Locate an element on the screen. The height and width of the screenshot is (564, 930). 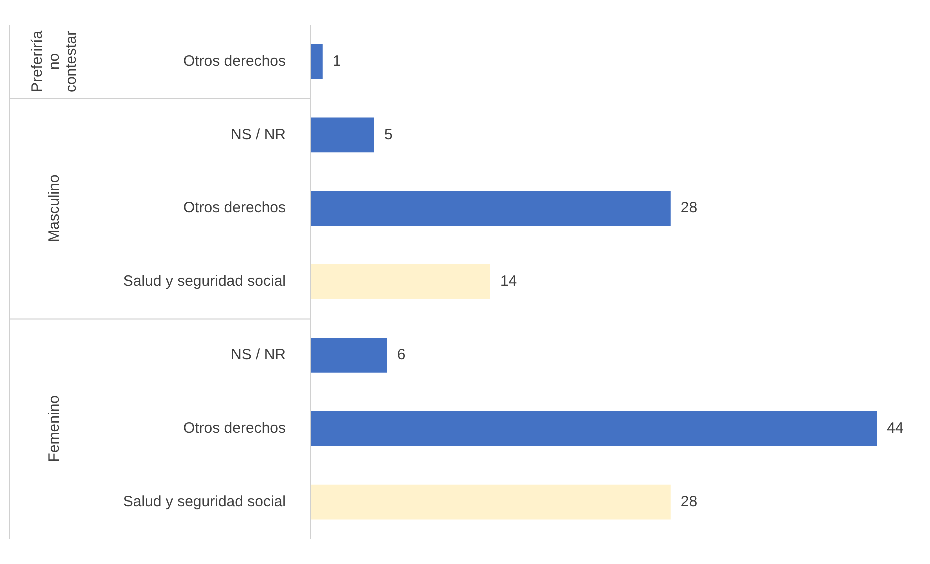
data-label: 6 is located at coordinates (401, 355).